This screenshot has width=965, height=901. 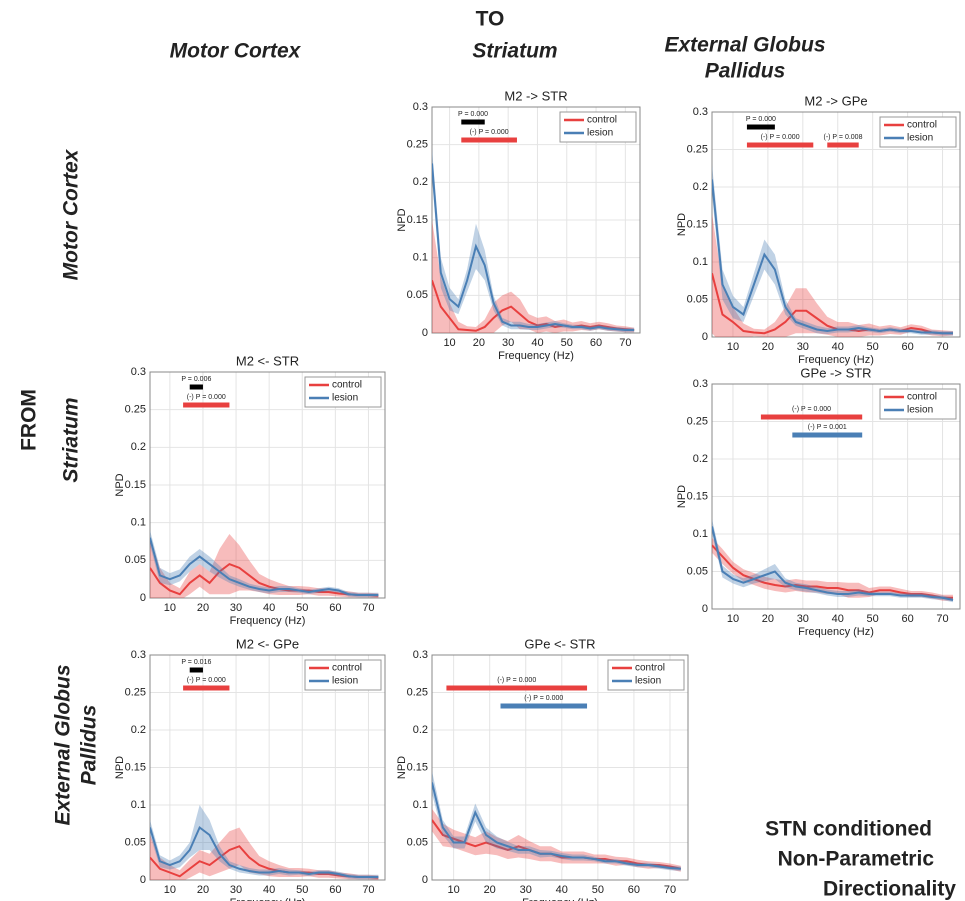 What do you see at coordinates (559, 643) in the screenshot?
I see `chart-title: GPe <- STR` at bounding box center [559, 643].